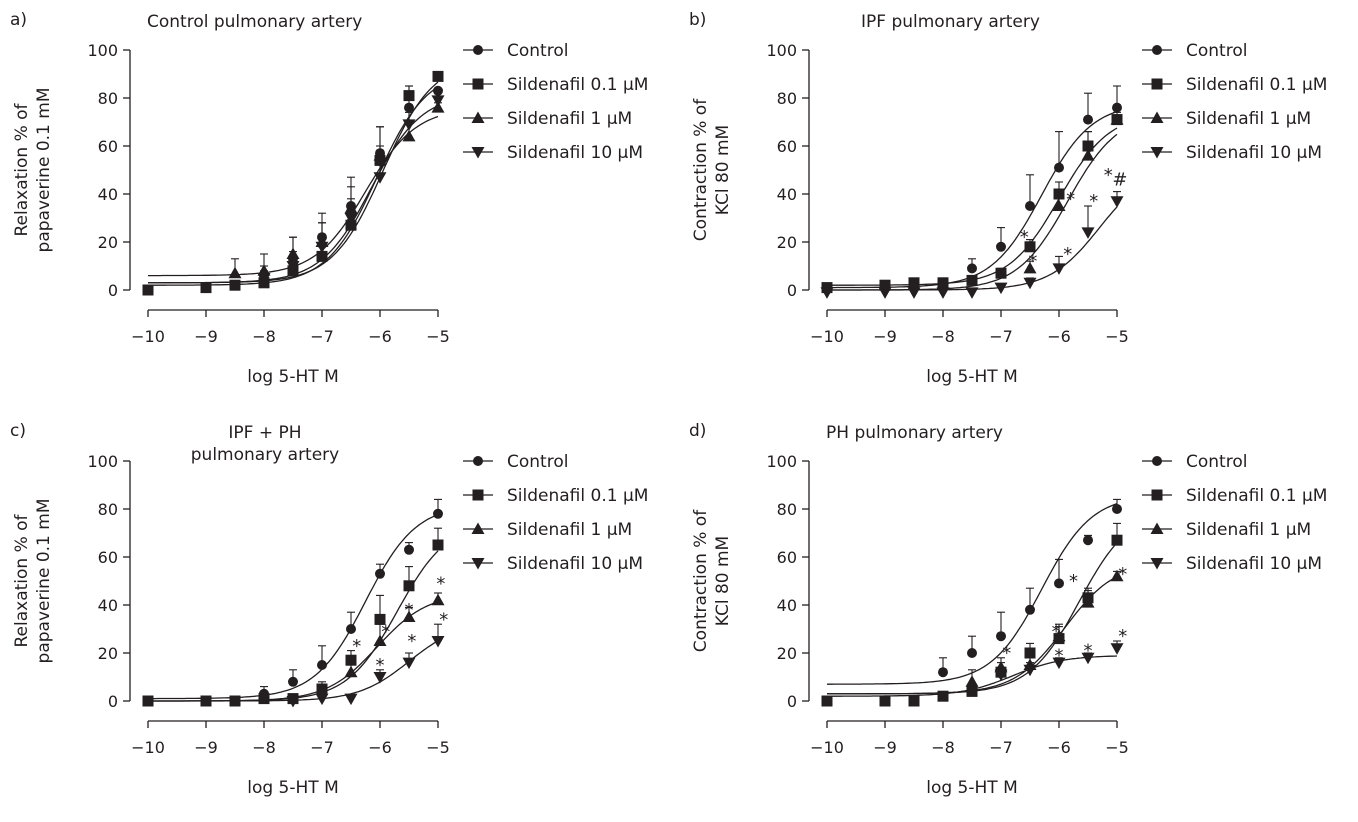 The height and width of the screenshot is (822, 1358). I want to click on y-tick-label: 100, so click(781, 50).